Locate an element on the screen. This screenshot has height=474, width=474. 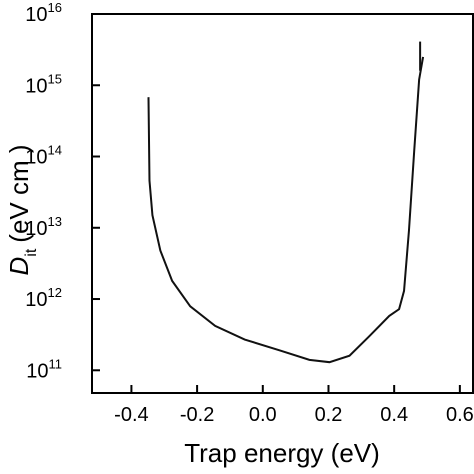
y-label-rest: (eV cm ) is located at coordinates (19, 193).